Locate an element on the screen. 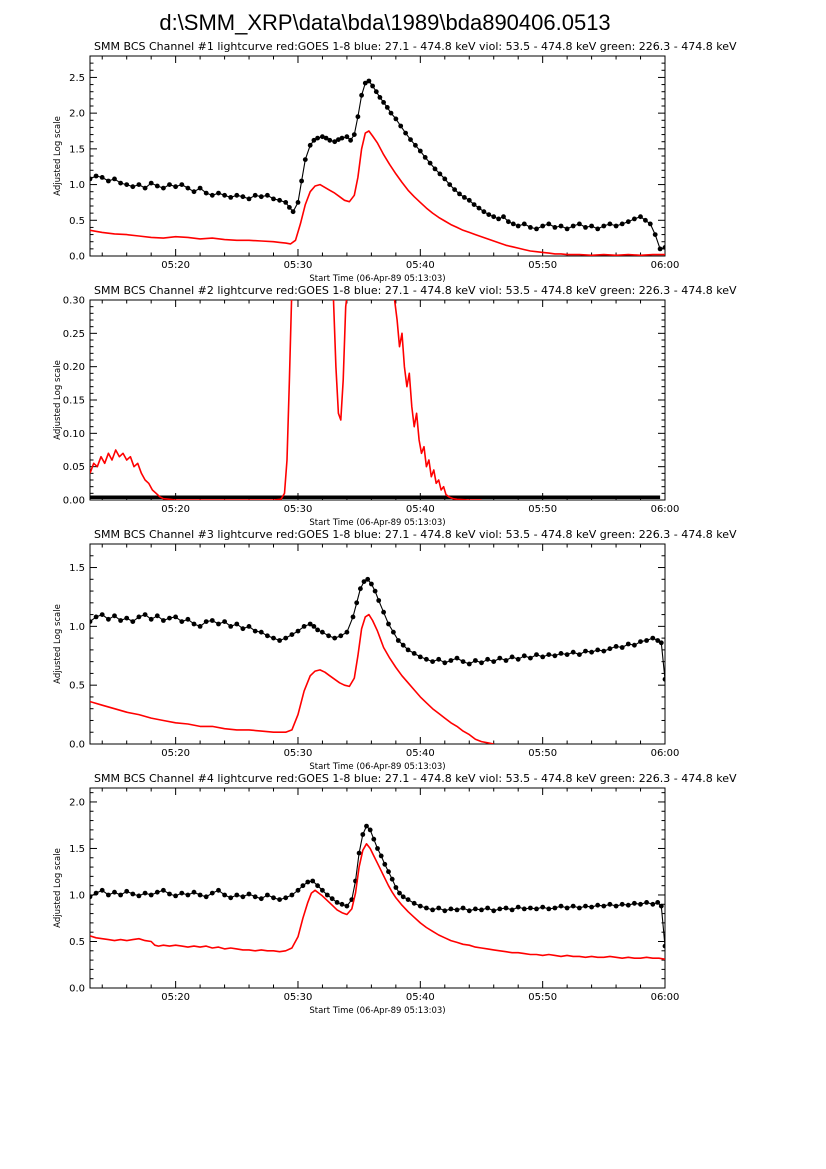 This screenshot has width=826, height=1169. y-axis-label: Adjusted Log scale is located at coordinates (58, 400).